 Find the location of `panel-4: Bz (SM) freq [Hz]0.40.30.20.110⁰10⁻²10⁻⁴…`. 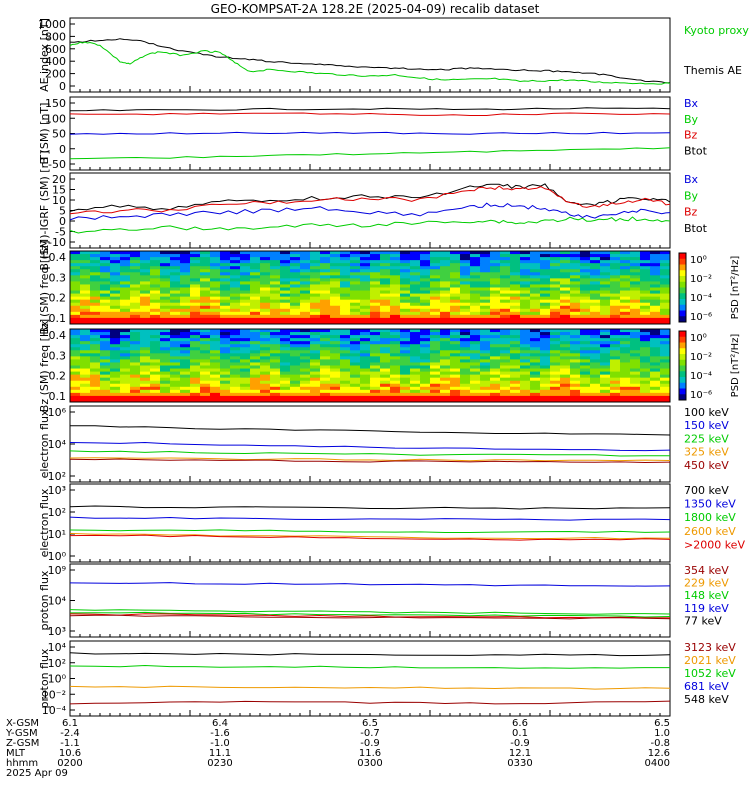

panel-4: Bz (SM) freq [Hz]0.40.30.20.110⁰10⁻²10⁻⁴… is located at coordinates (389, 365).